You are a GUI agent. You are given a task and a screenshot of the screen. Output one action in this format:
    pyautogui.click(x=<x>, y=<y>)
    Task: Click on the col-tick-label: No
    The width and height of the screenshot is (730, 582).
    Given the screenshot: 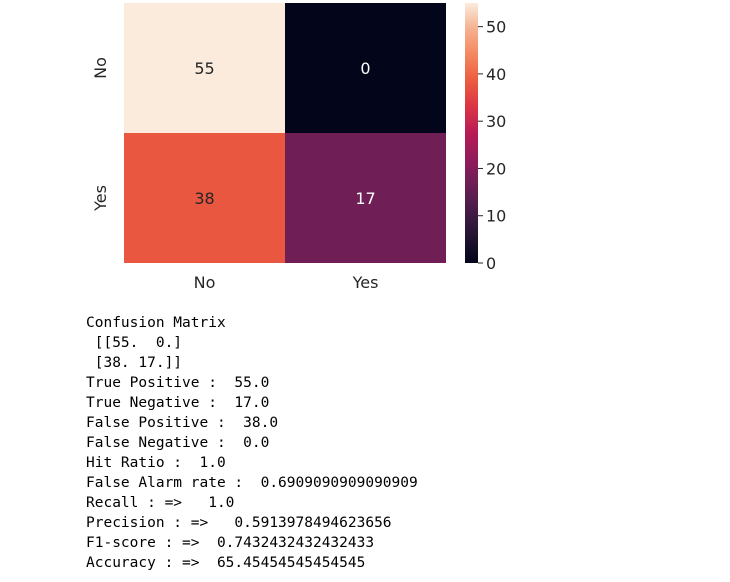 What is the action you would take?
    pyautogui.click(x=205, y=282)
    